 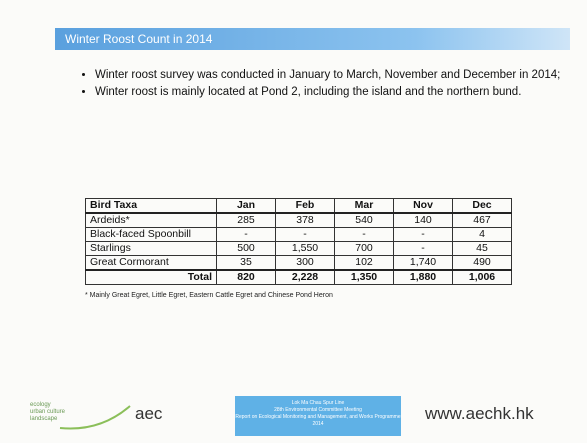 I want to click on table-cell: 467, so click(x=482, y=220).